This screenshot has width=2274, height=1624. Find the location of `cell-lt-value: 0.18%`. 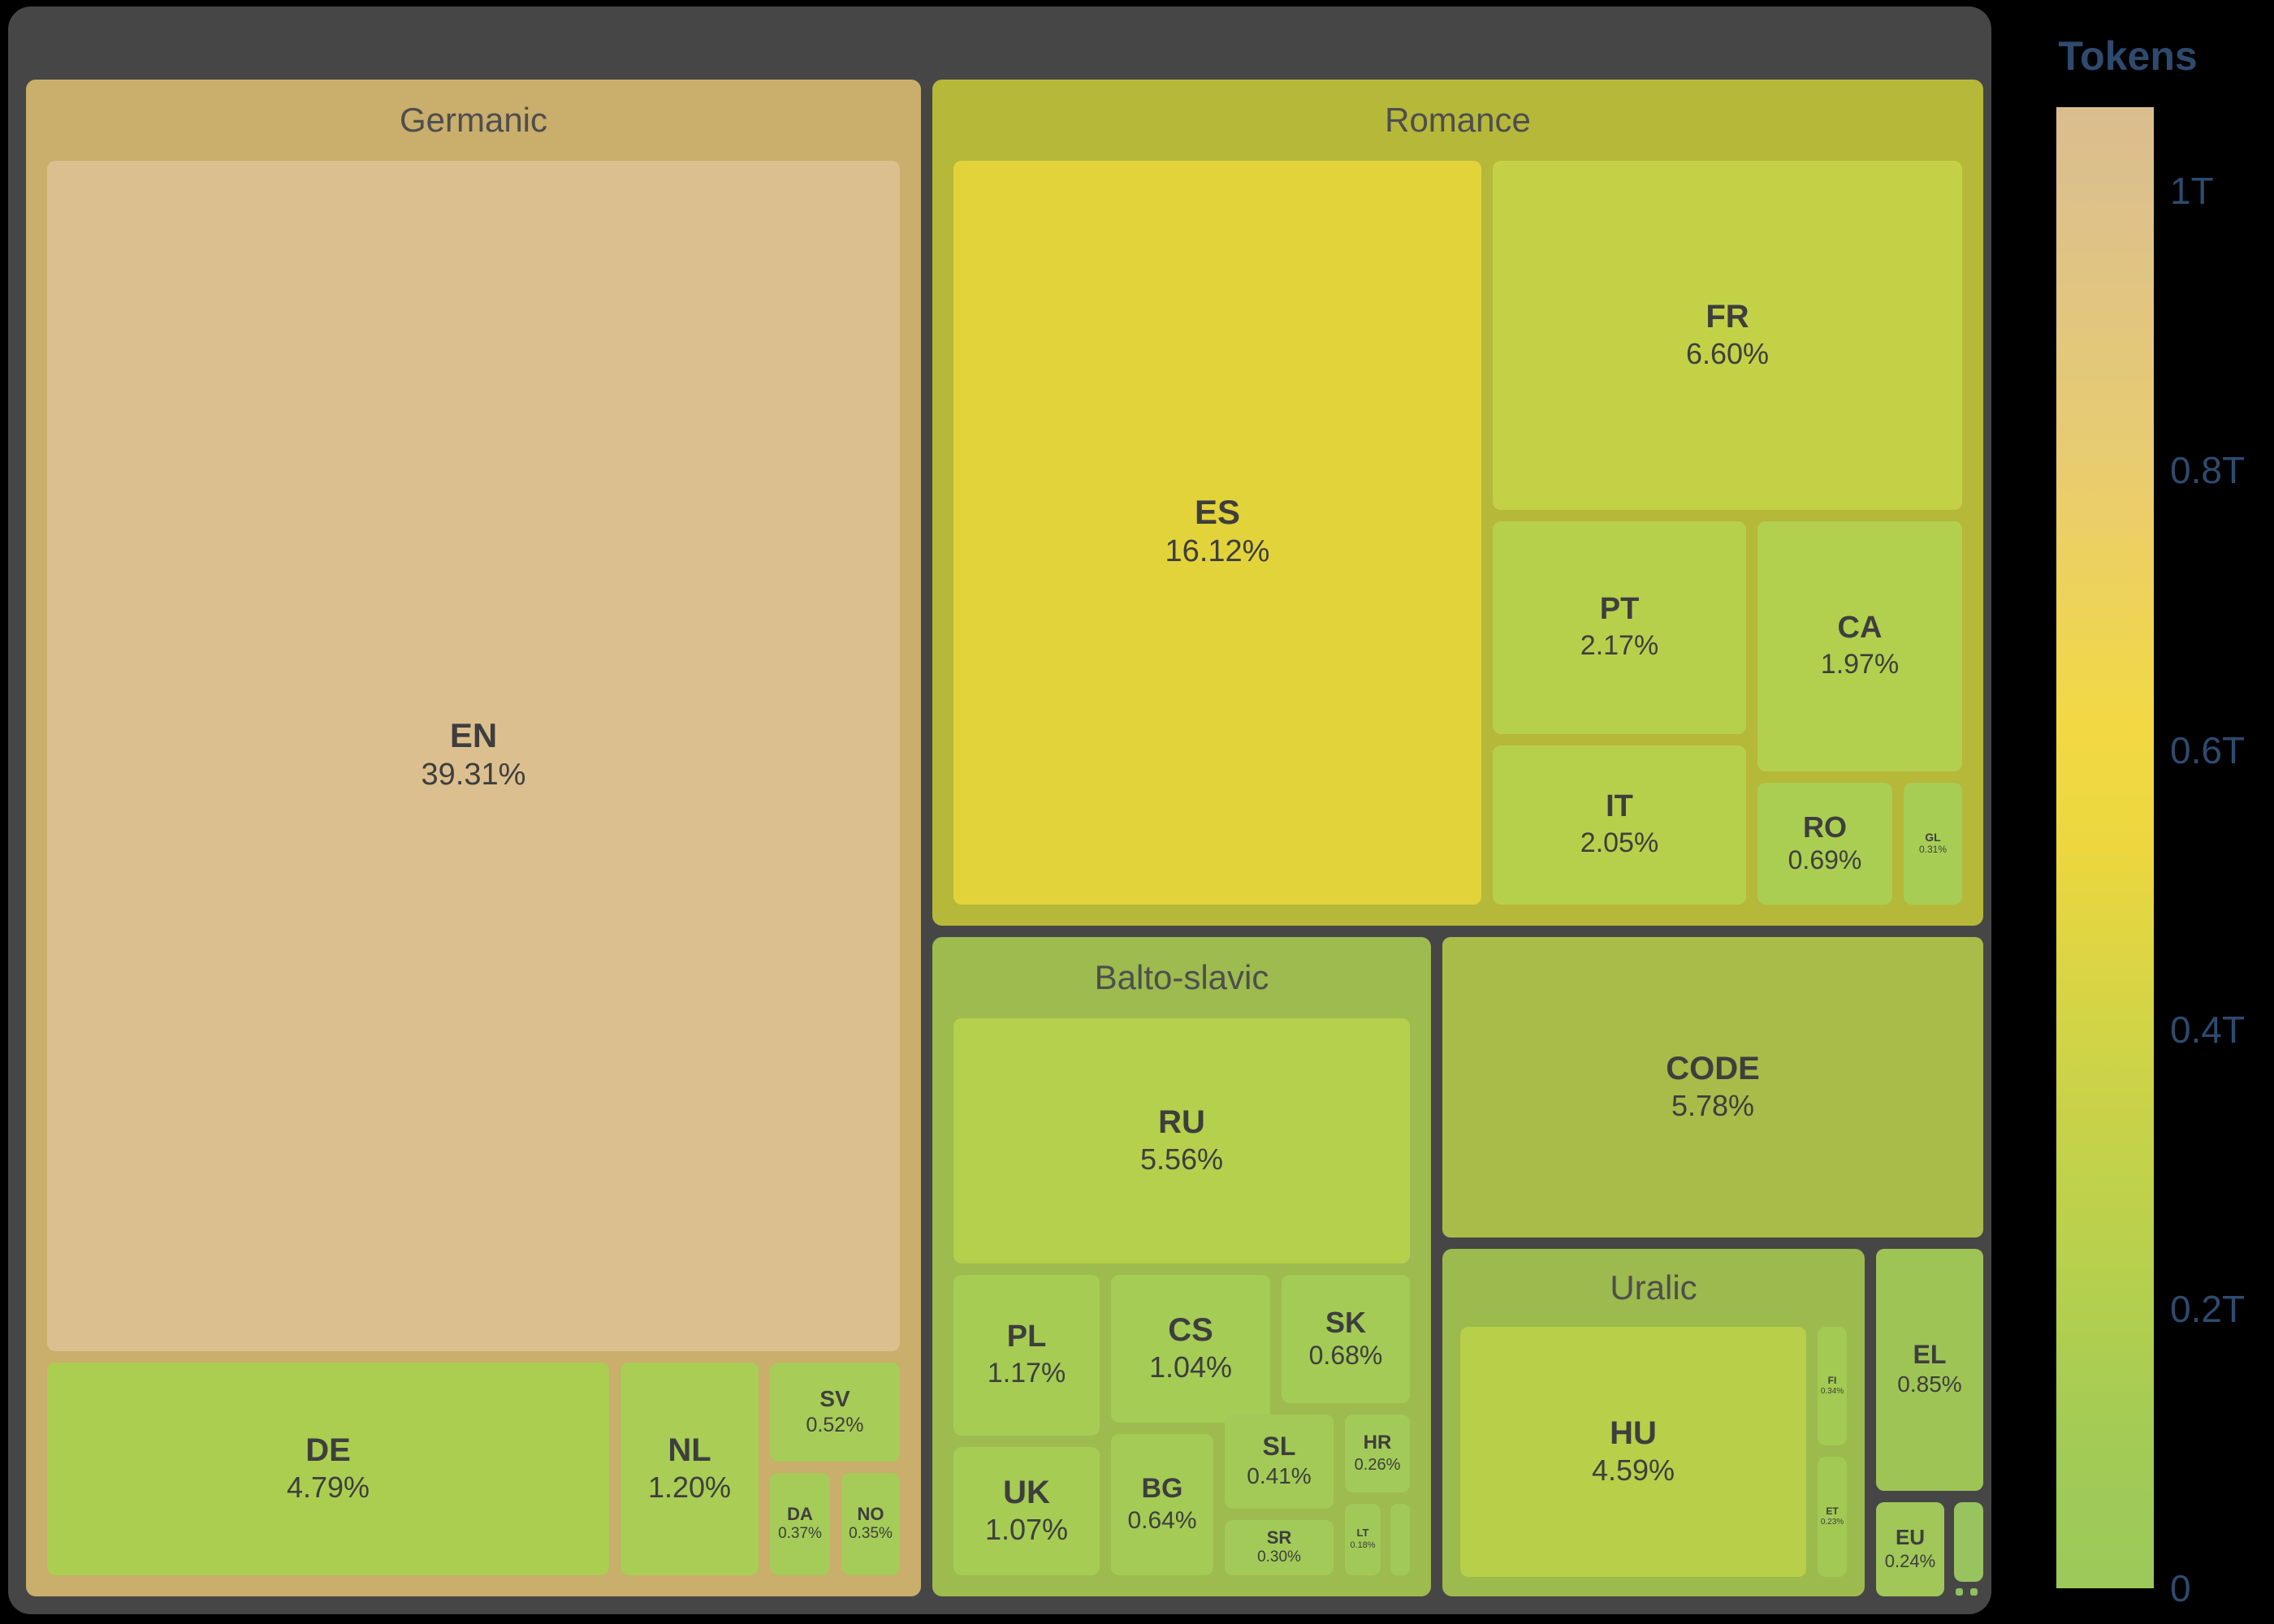

cell-lt-value: 0.18% is located at coordinates (1363, 1546).